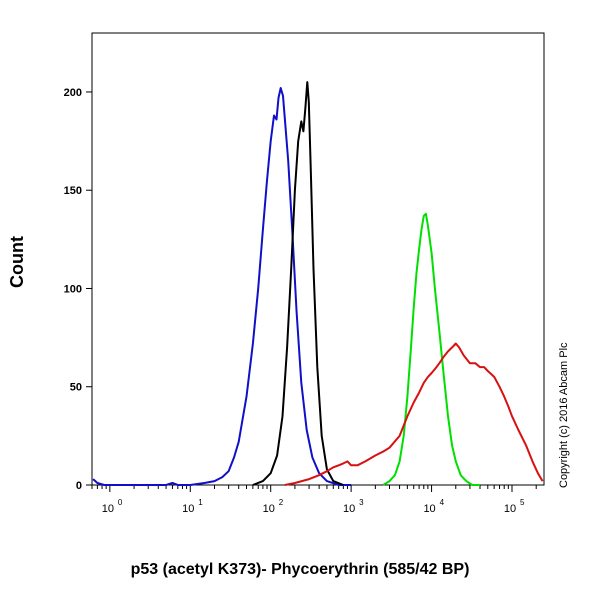 The image size is (600, 600). I want to click on y-axis-ticks: 0 50 100 150 200, so click(78, 289).